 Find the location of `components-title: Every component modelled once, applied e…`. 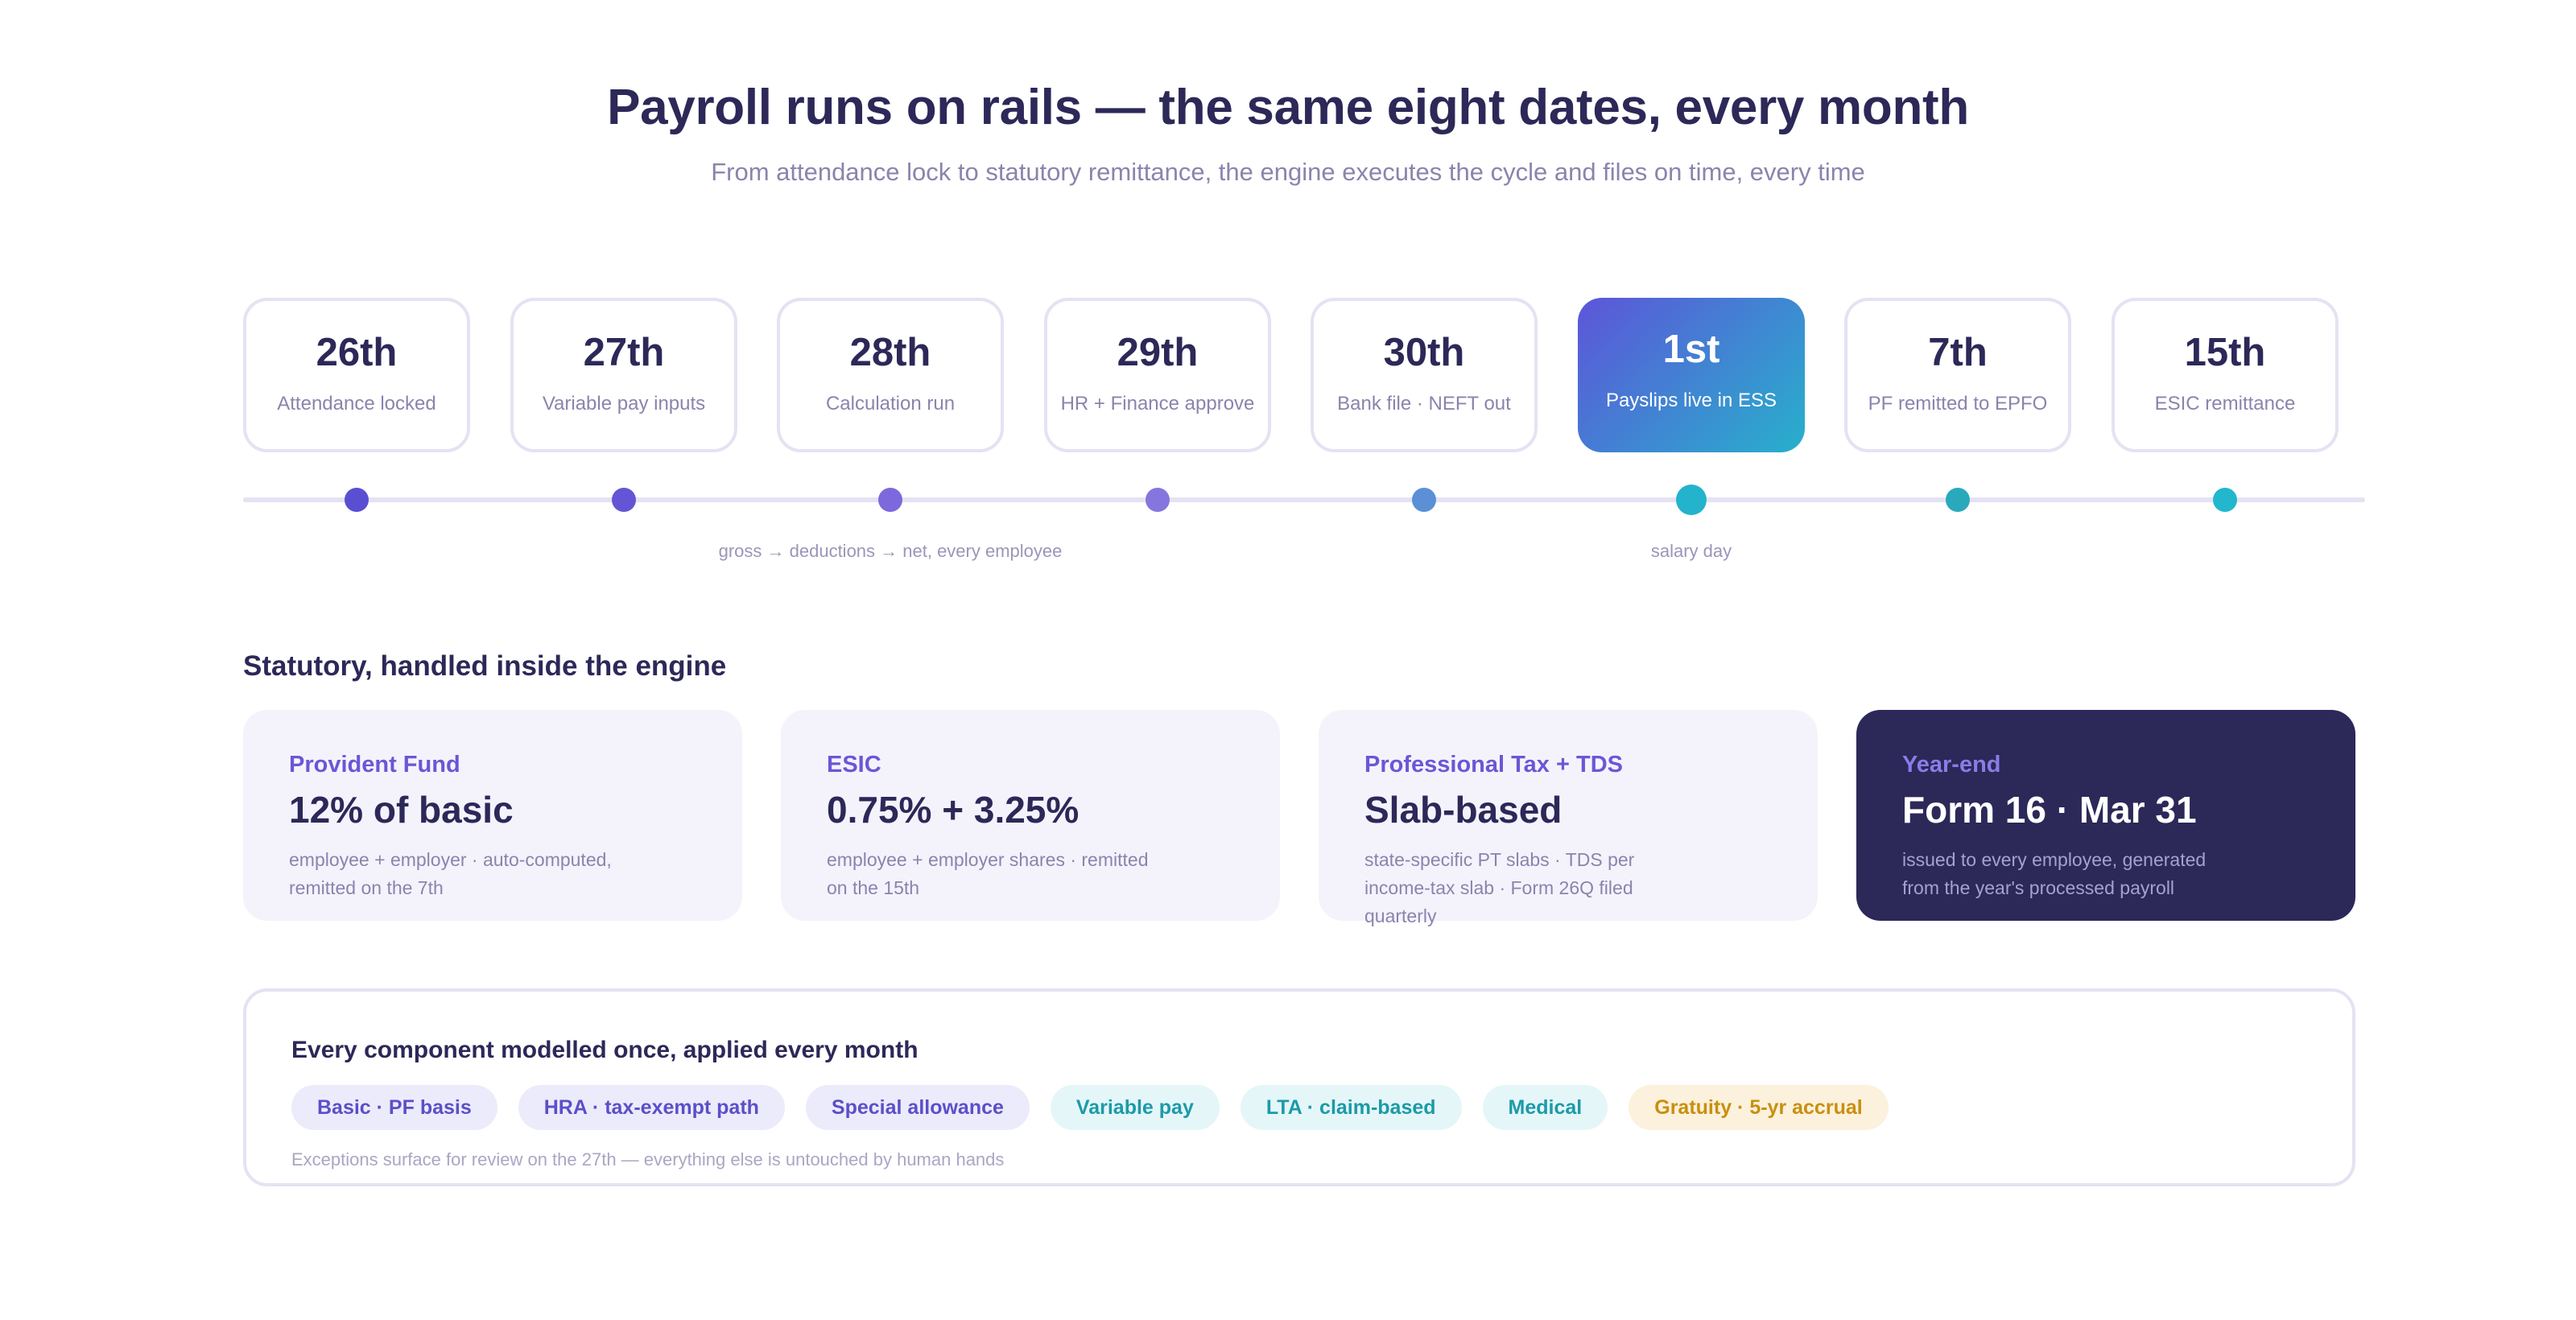

components-title: Every component modelled once, applied e… is located at coordinates (605, 1050).